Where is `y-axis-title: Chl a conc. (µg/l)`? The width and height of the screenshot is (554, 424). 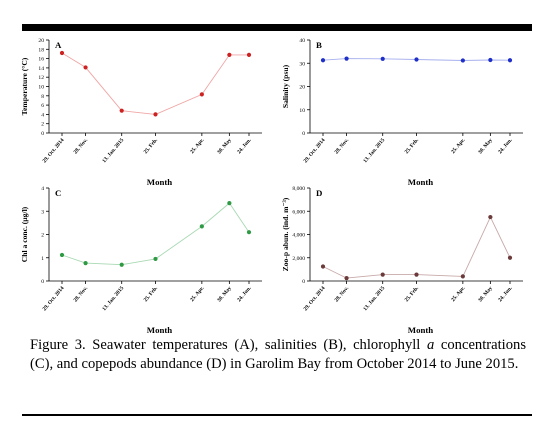 y-axis-title: Chl a conc. (µg/l) is located at coordinates (24, 234).